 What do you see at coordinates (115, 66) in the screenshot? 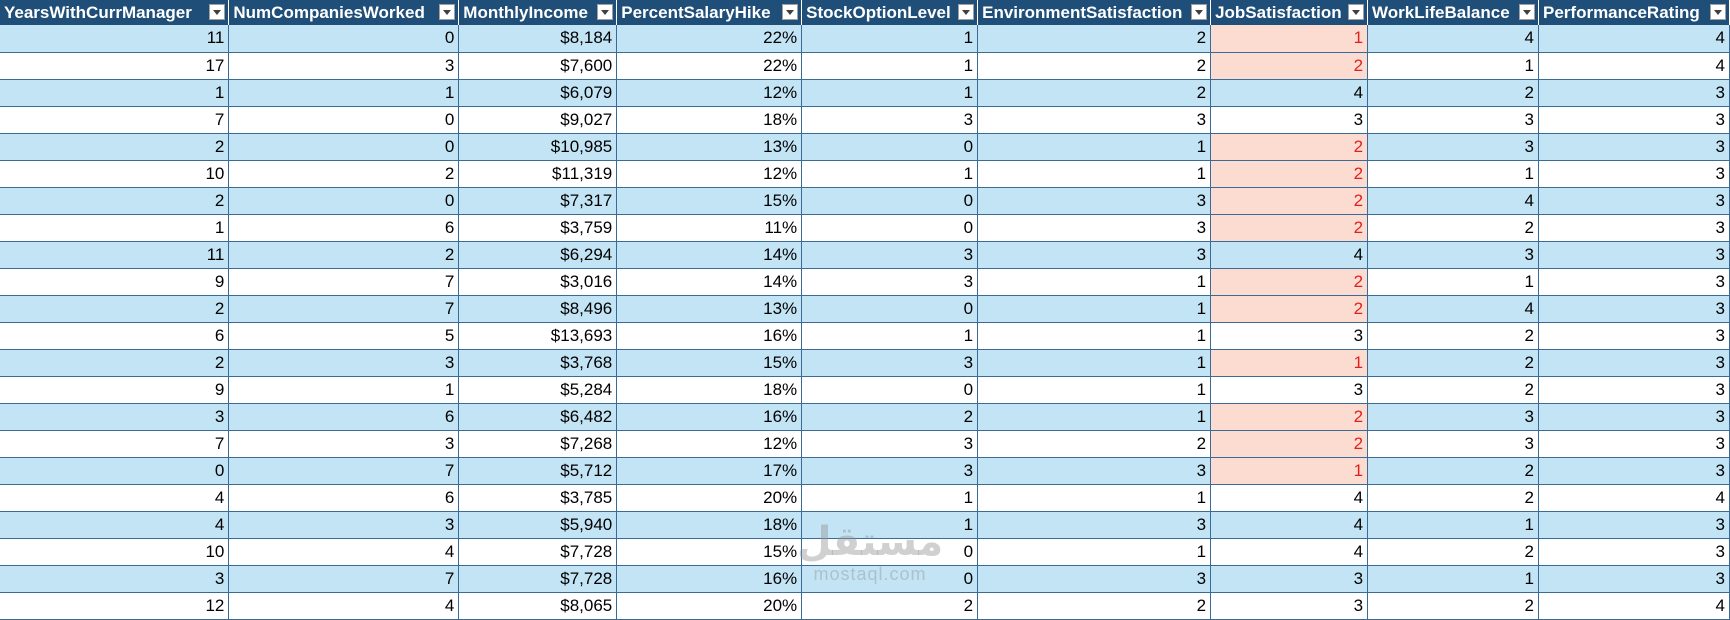
I see `cell-yearswithcurrmanager: 17` at bounding box center [115, 66].